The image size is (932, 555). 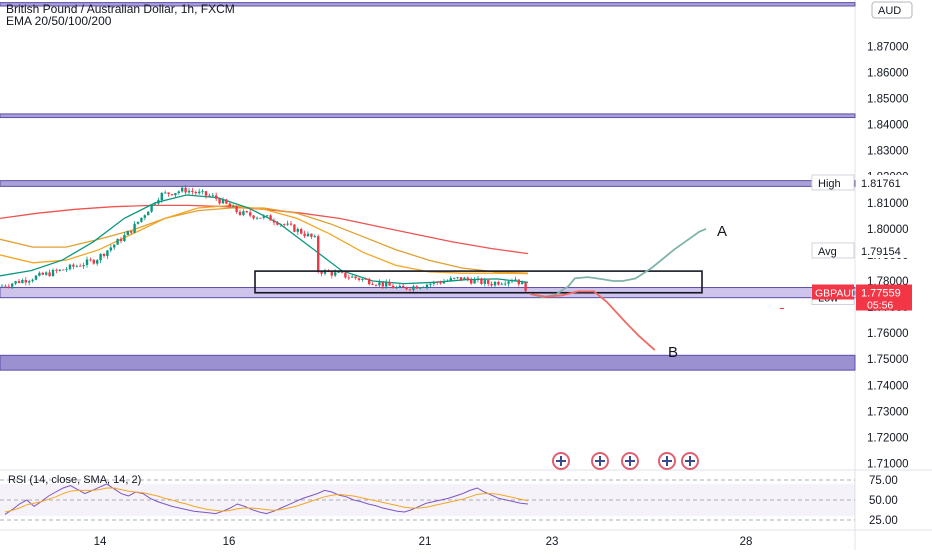 I want to click on scenario-path-A, so click(x=618, y=263).